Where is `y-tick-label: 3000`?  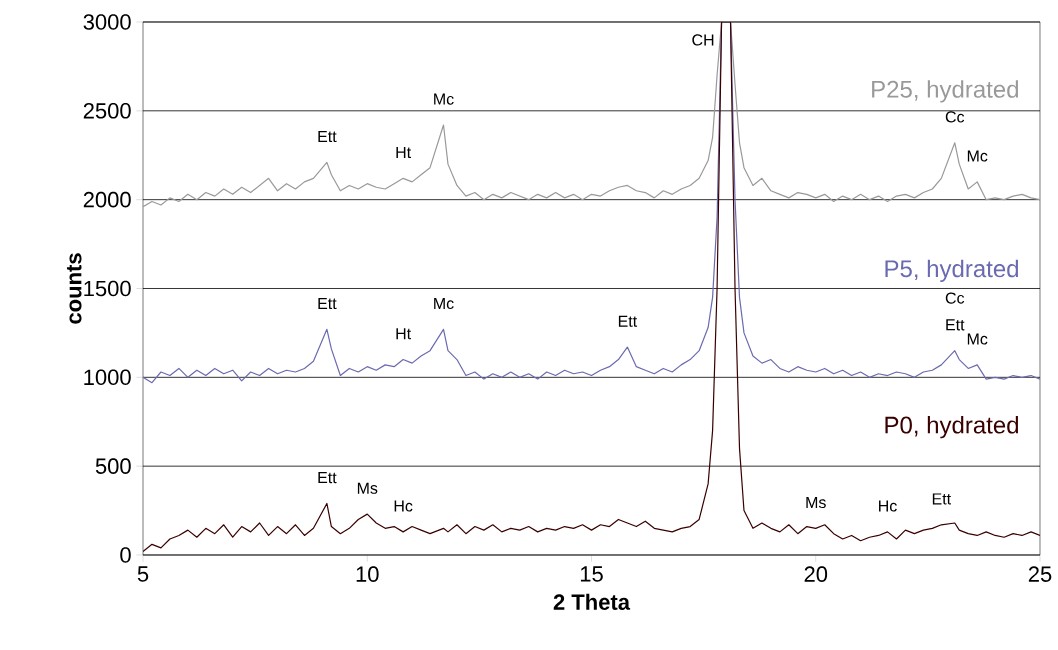 y-tick-label: 3000 is located at coordinates (107, 22).